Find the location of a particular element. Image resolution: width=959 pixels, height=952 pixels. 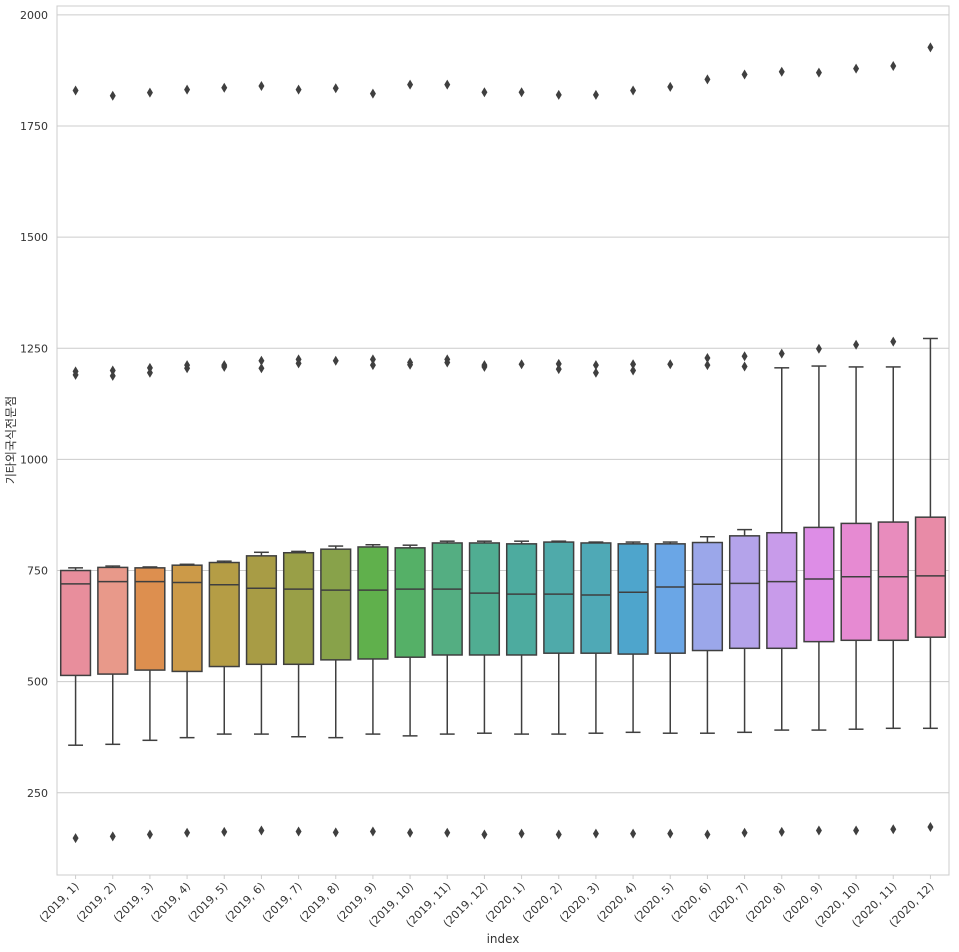

x-axis-label: index is located at coordinates (503, 939).